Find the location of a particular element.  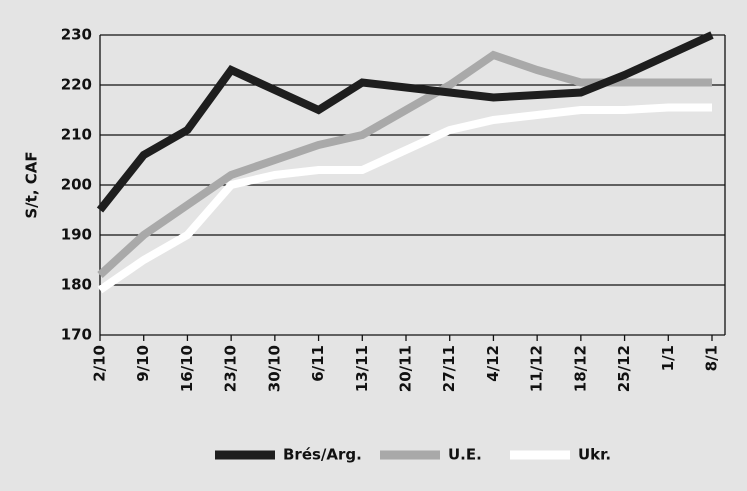

y-tick-label: 200 is located at coordinates (76, 185).